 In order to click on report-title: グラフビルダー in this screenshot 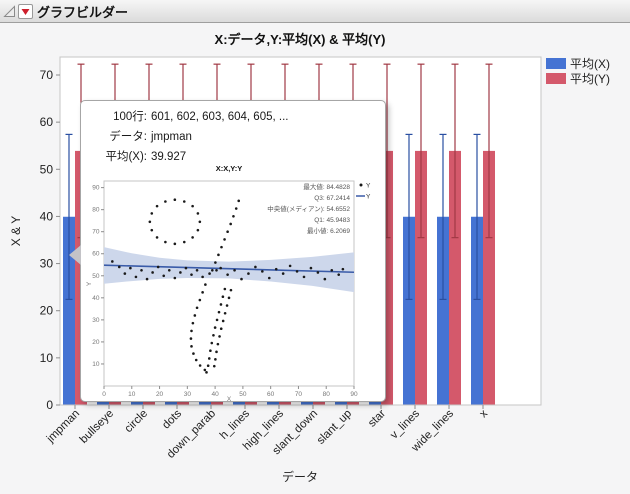, I will do `click(83, 12)`.